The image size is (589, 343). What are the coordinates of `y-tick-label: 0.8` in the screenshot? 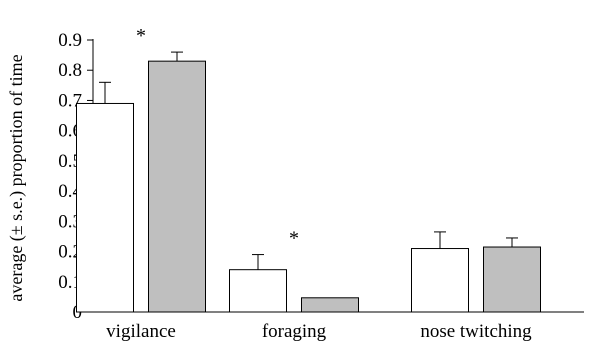 It's located at (70, 70).